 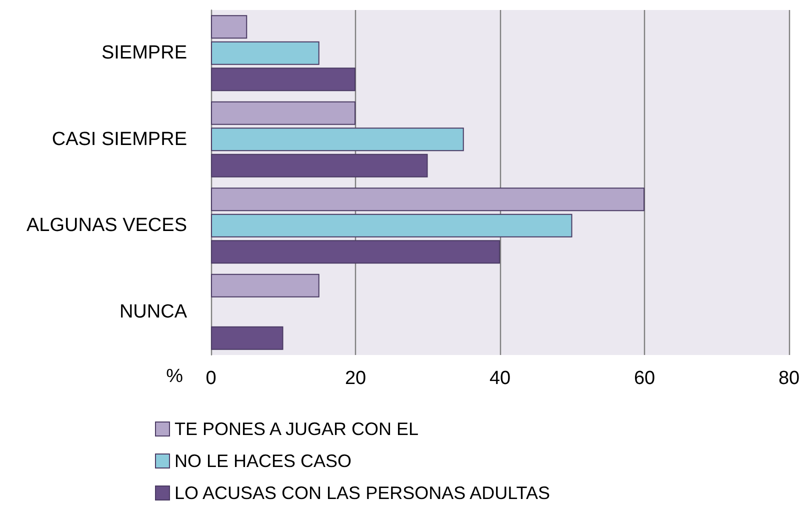 What do you see at coordinates (211, 378) in the screenshot?
I see `x-tick-label: 0` at bounding box center [211, 378].